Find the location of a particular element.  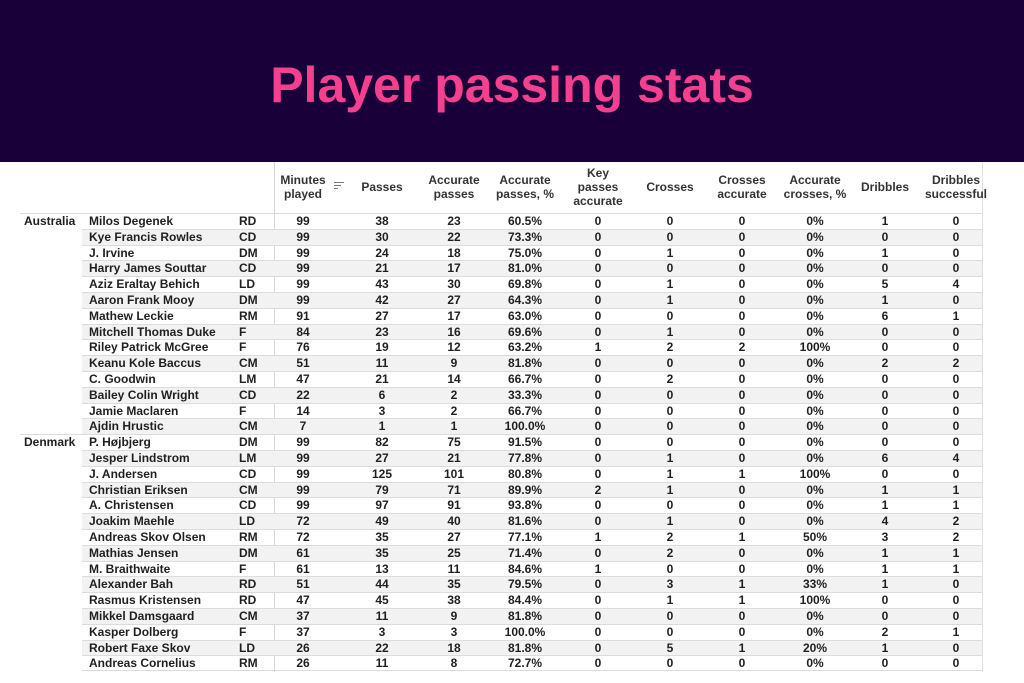

table-row: Mathias Jensen DM 61 35 25 71.4% 0 2 0 0% 1 1 is located at coordinates (532, 552).